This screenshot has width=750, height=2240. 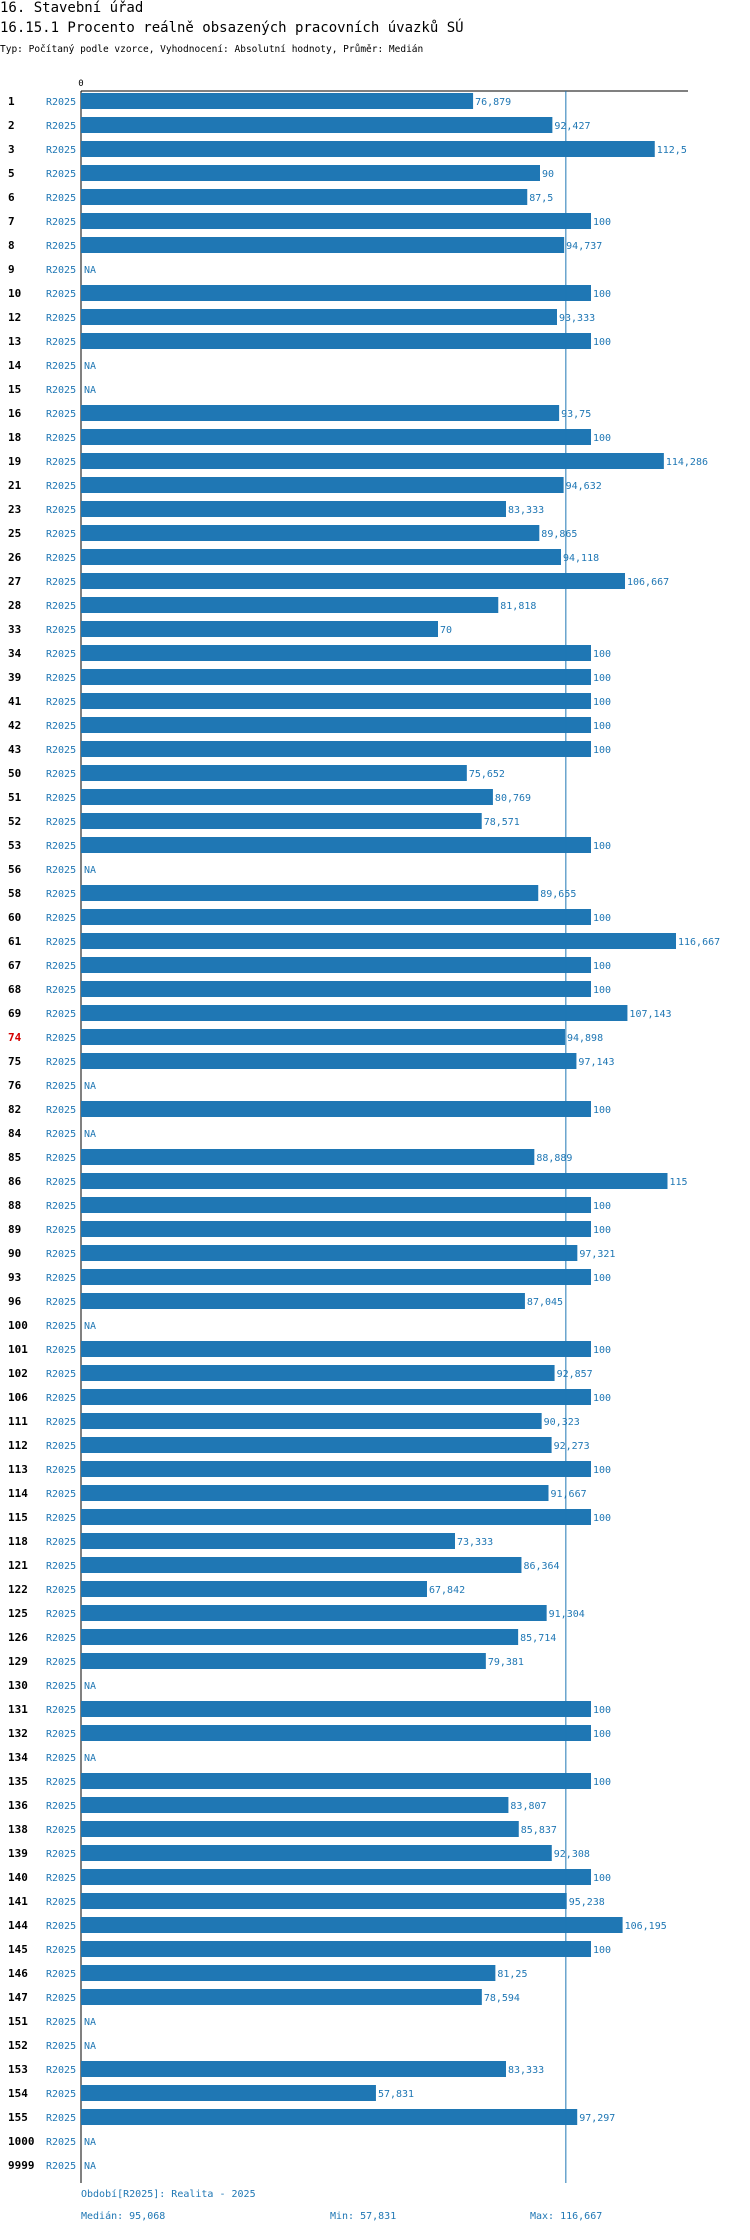 I want to click on data-label: 90, so click(x=548, y=174).